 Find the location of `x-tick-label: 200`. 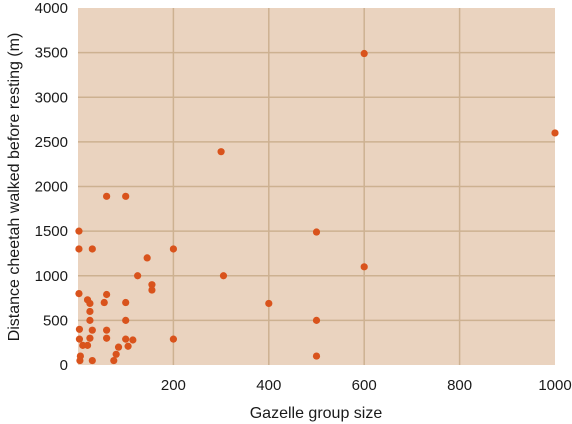

x-tick-label: 200 is located at coordinates (173, 385).